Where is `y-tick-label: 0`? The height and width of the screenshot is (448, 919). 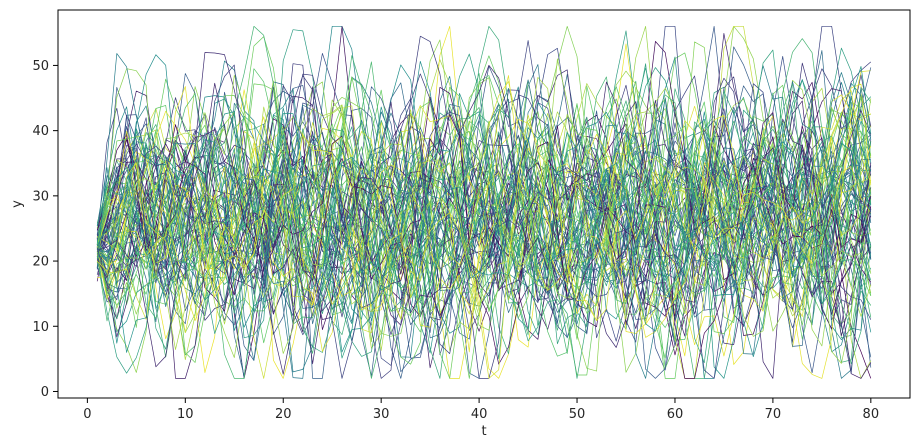
y-tick-label: 0 is located at coordinates (45, 392).